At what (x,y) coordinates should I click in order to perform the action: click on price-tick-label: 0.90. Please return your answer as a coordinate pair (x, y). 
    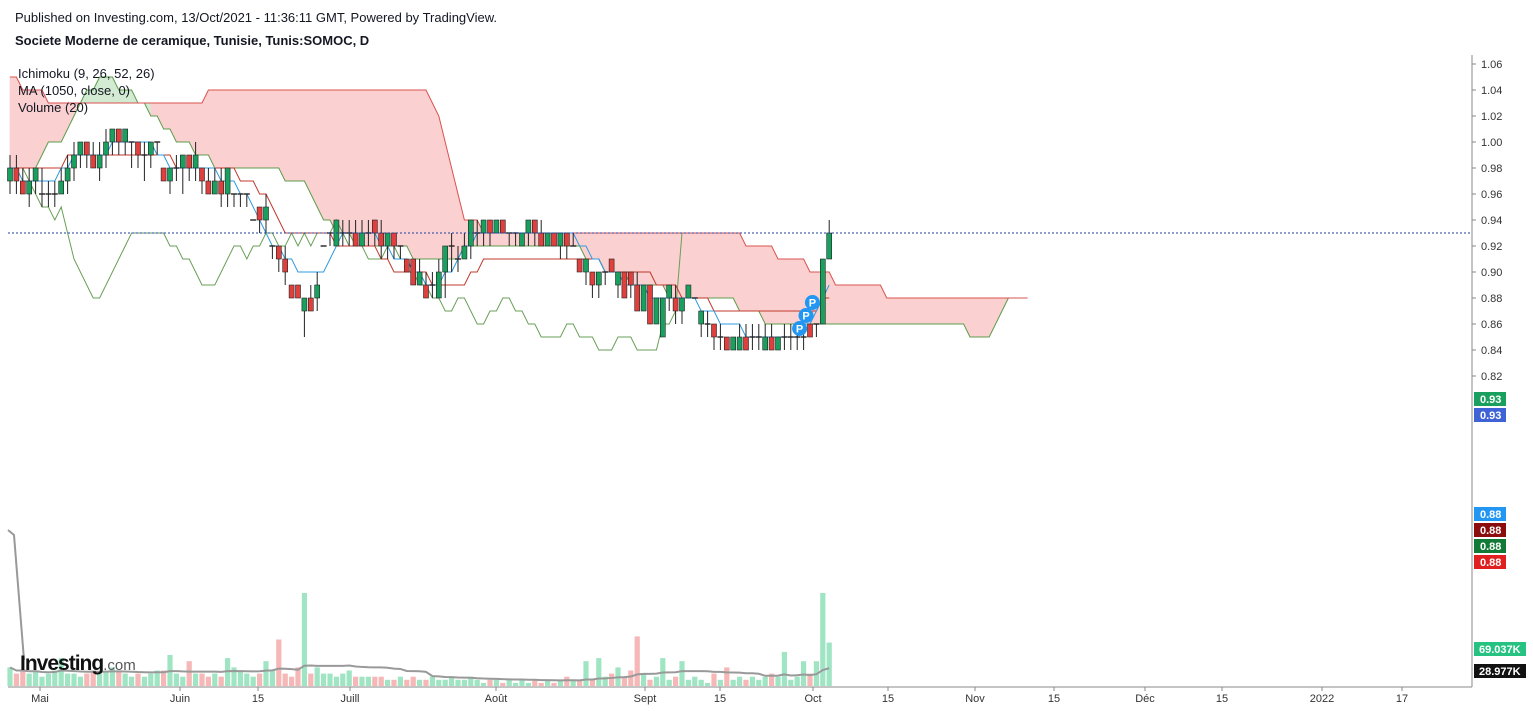
    Looking at the image, I should click on (1491, 273).